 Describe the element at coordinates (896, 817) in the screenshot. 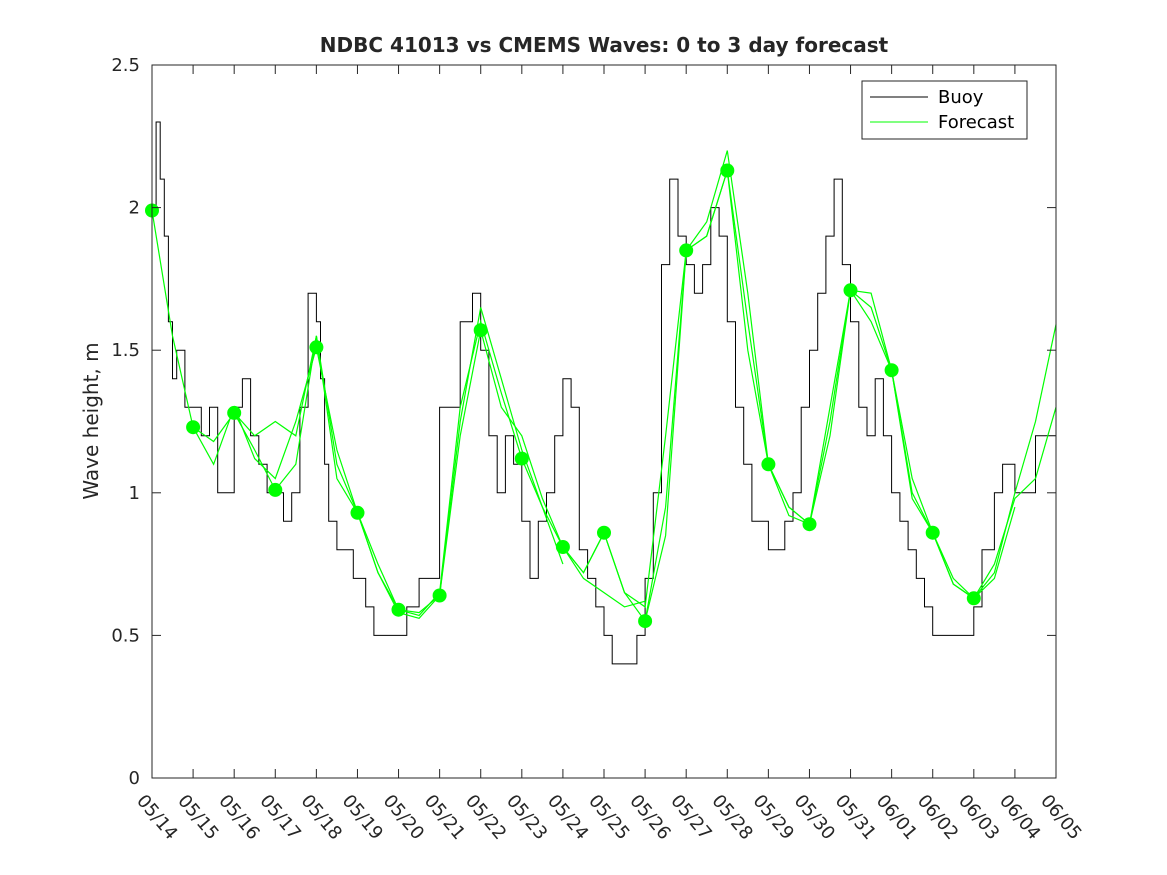

I see `x-tick-label: 06/01` at that location.